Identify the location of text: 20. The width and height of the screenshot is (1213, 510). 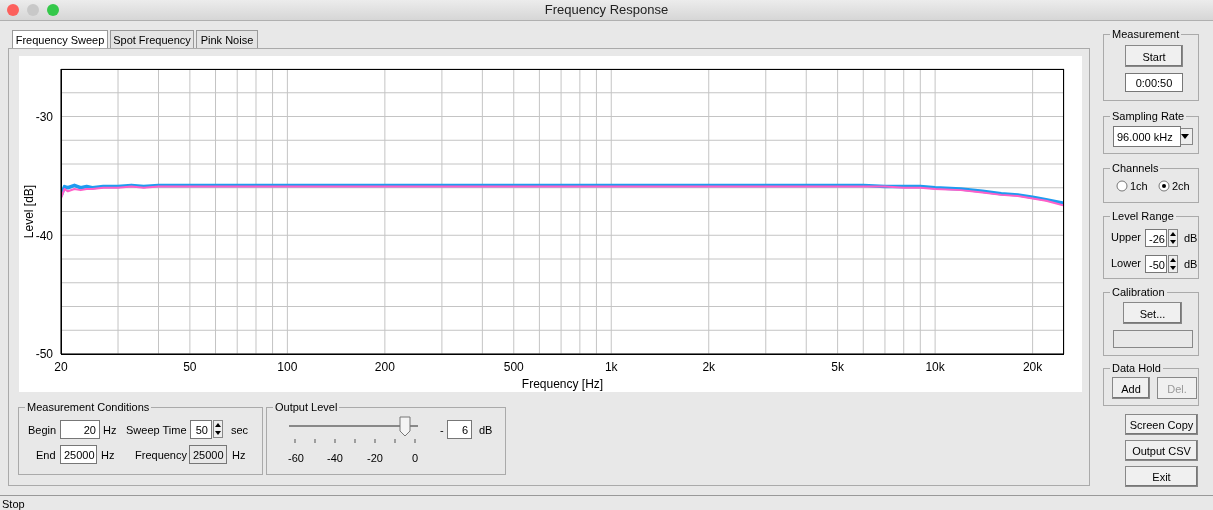
(80, 429).